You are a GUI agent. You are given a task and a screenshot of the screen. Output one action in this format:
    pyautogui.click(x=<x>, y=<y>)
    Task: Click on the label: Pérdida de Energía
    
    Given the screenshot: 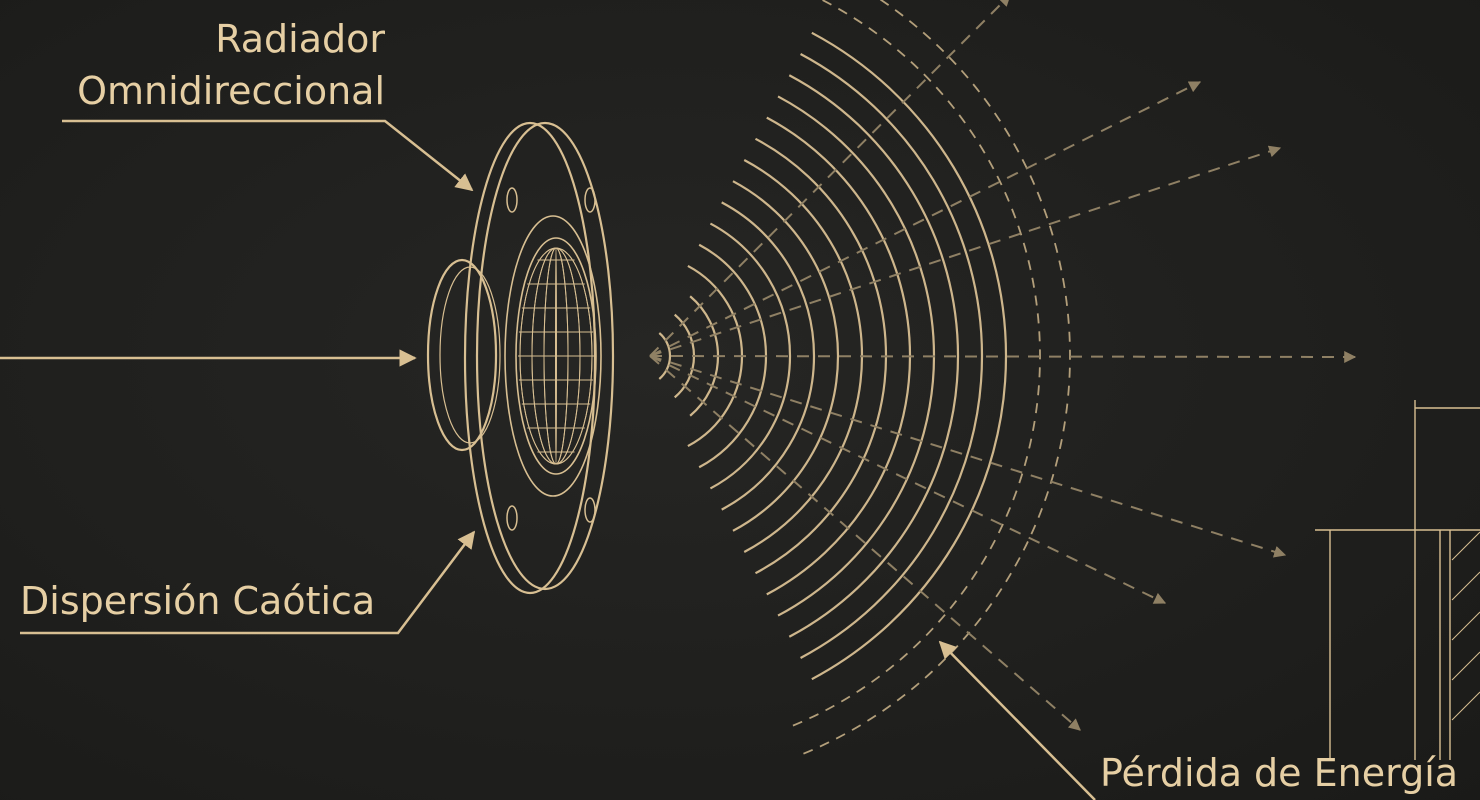 What is the action you would take?
    pyautogui.click(x=1279, y=773)
    